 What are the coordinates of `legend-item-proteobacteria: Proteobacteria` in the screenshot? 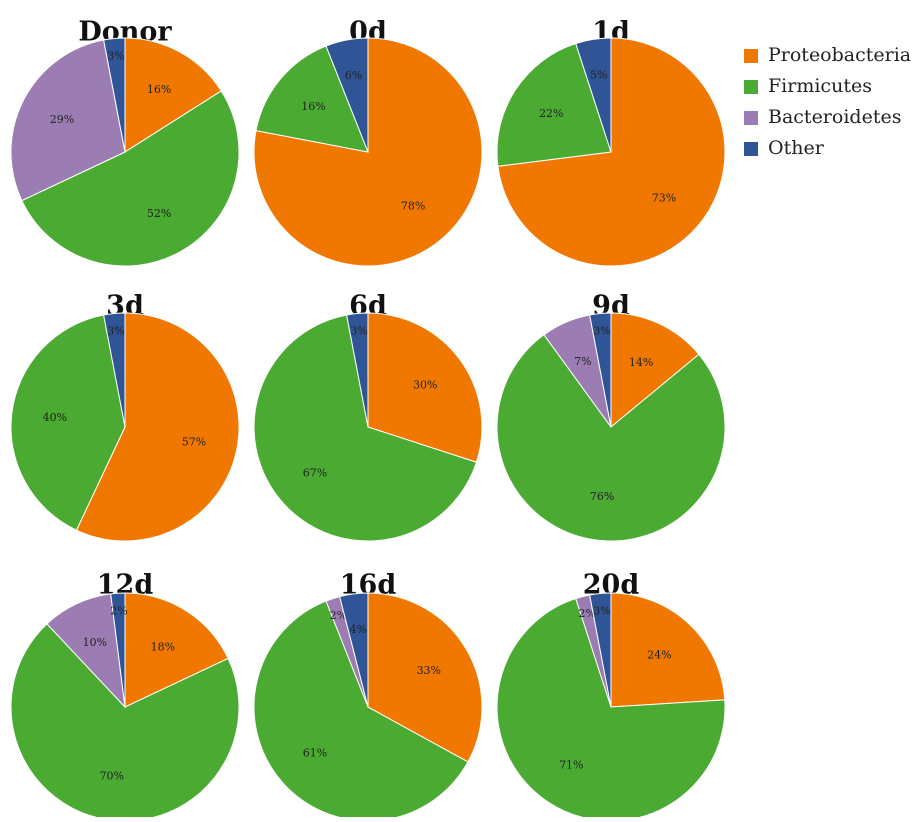 It's located at (827, 55).